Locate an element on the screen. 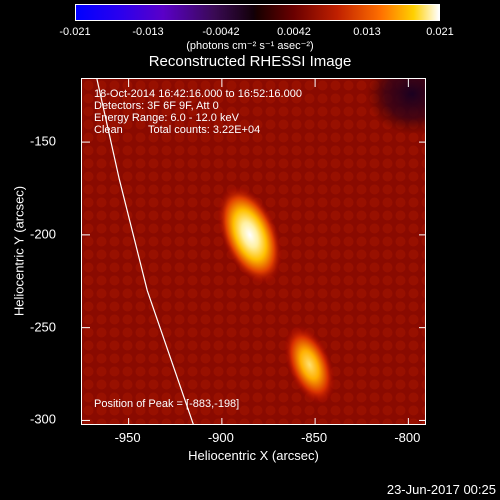 This screenshot has width=500, height=500. y-tick-label: -250 is located at coordinates (43, 327).